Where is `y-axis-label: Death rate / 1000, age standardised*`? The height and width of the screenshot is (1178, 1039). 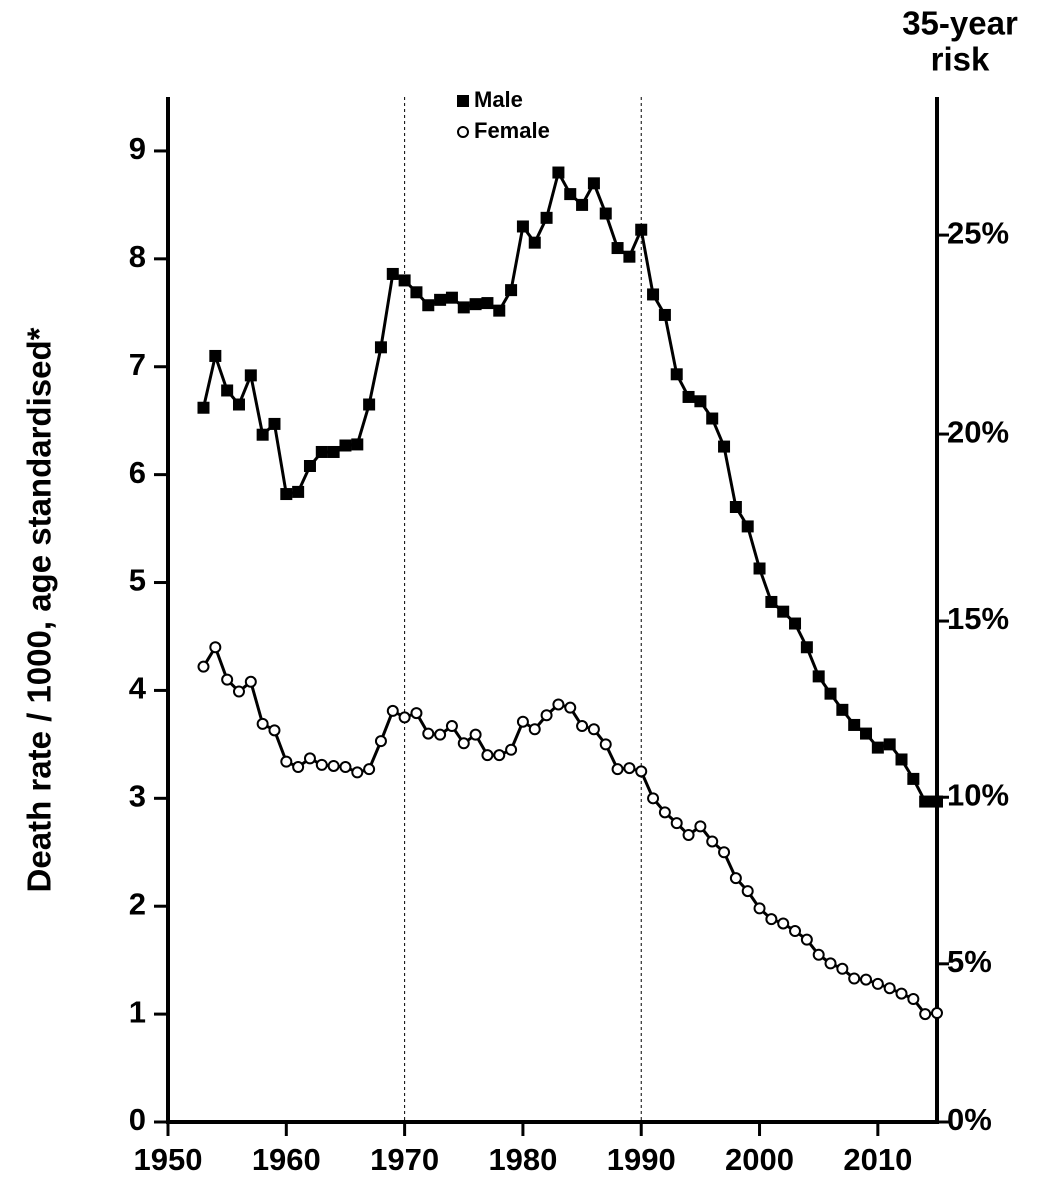 y-axis-label: Death rate / 1000, age standardised* is located at coordinates (39, 609).